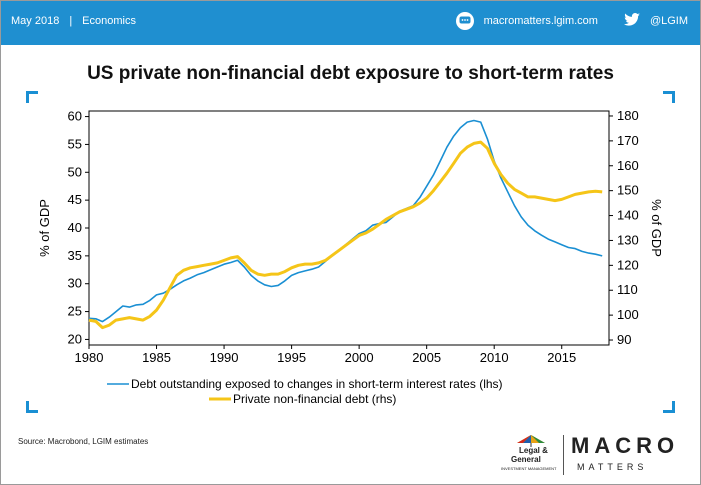 The image size is (701, 485). I want to click on macro-wordmark: MACRO, so click(625, 445).